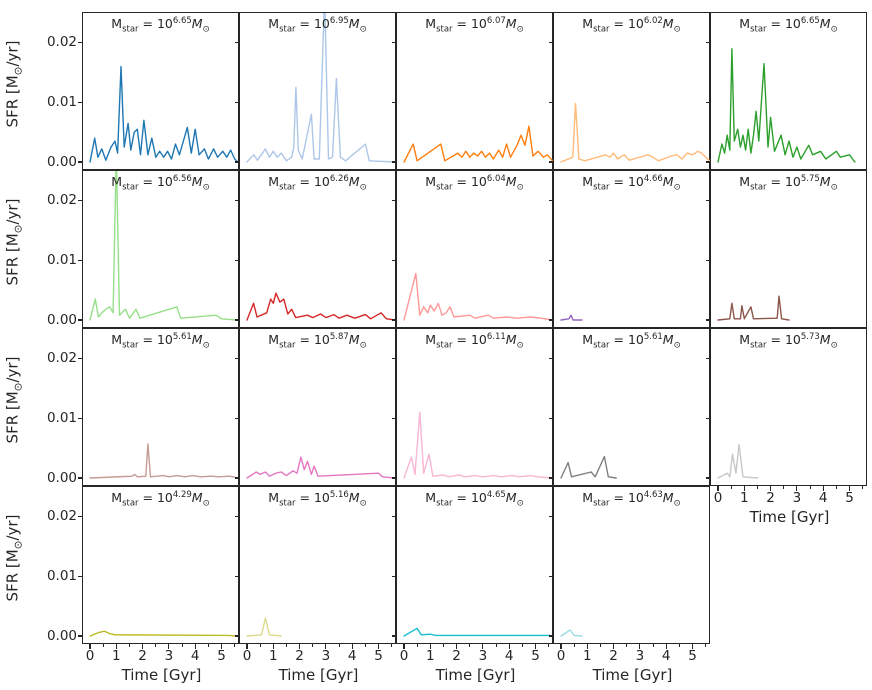  Describe the element at coordinates (143, 249) in the screenshot. I see `sfh-panel-6: Mstar = 106.56M⊙ 0.00 0.01 0.02` at that location.